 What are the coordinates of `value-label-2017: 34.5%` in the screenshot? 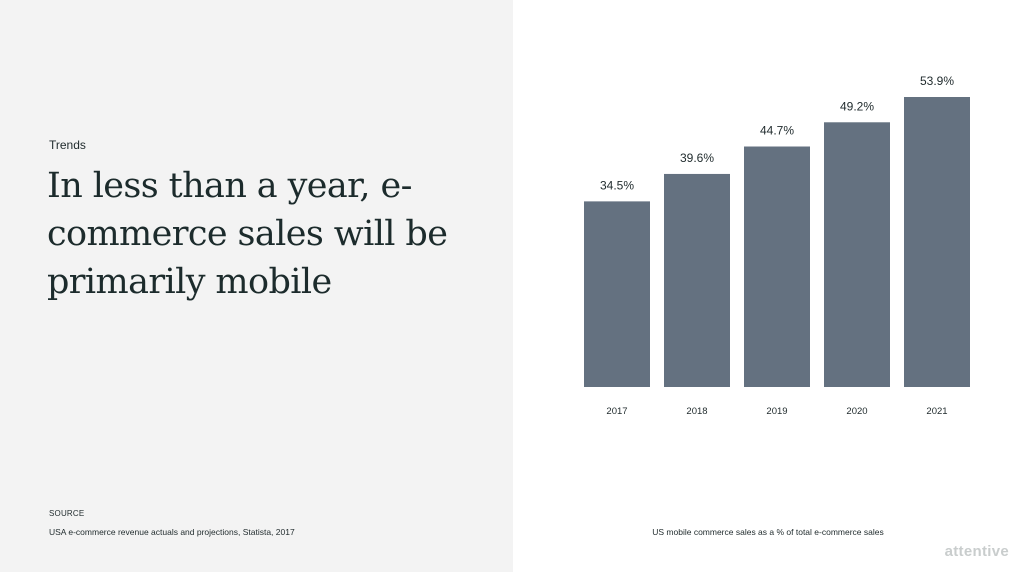 It's located at (617, 185).